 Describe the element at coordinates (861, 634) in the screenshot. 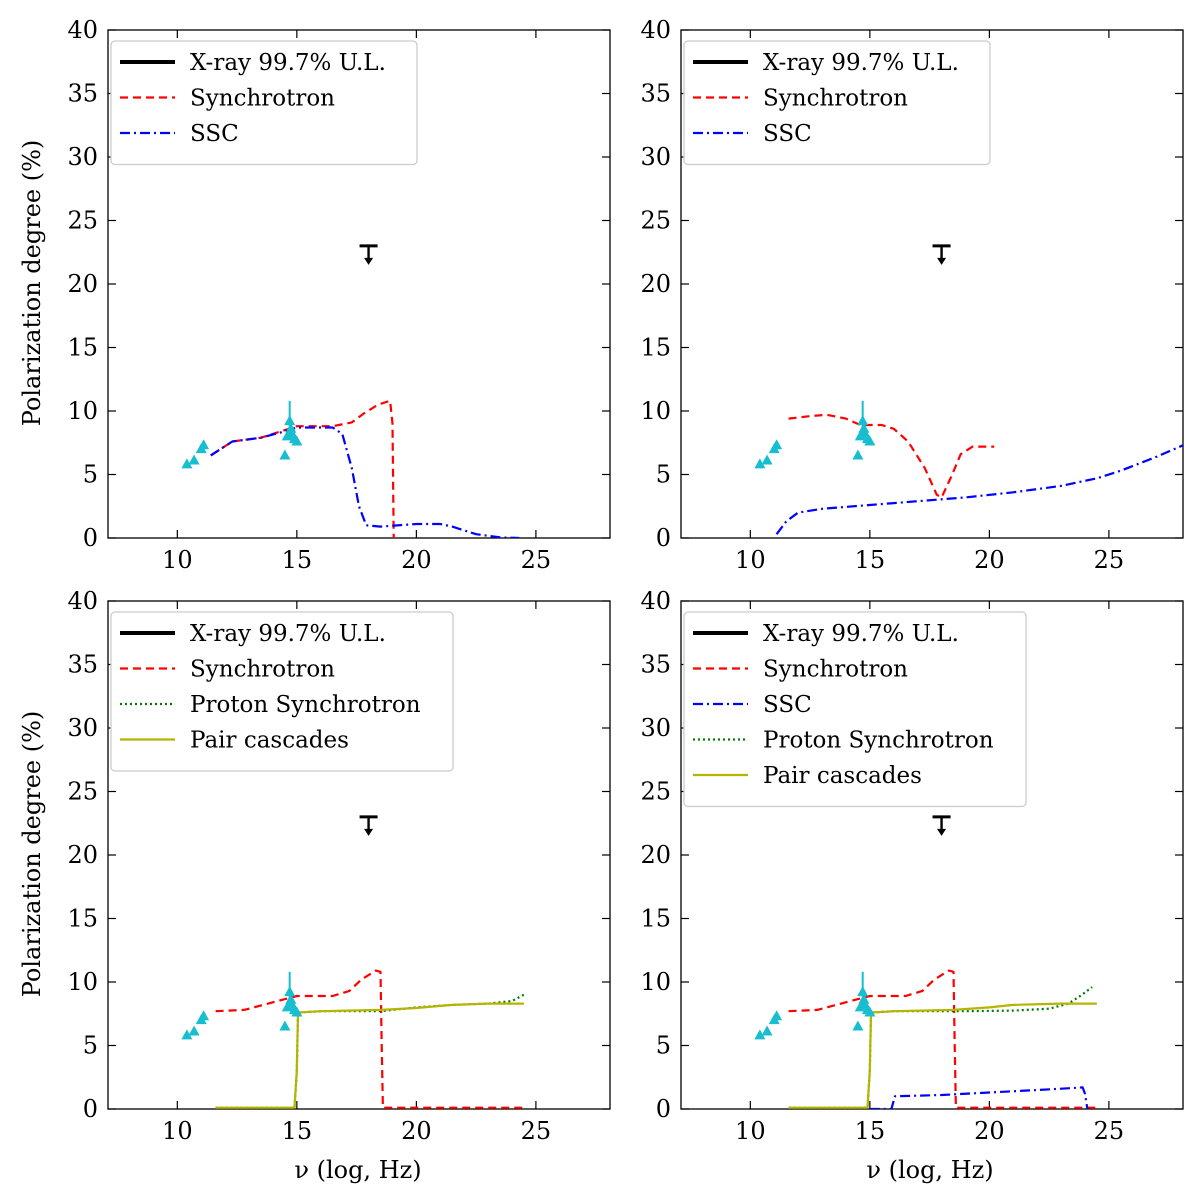

I see `legend-label: X-ray 99.7% U.L.` at that location.